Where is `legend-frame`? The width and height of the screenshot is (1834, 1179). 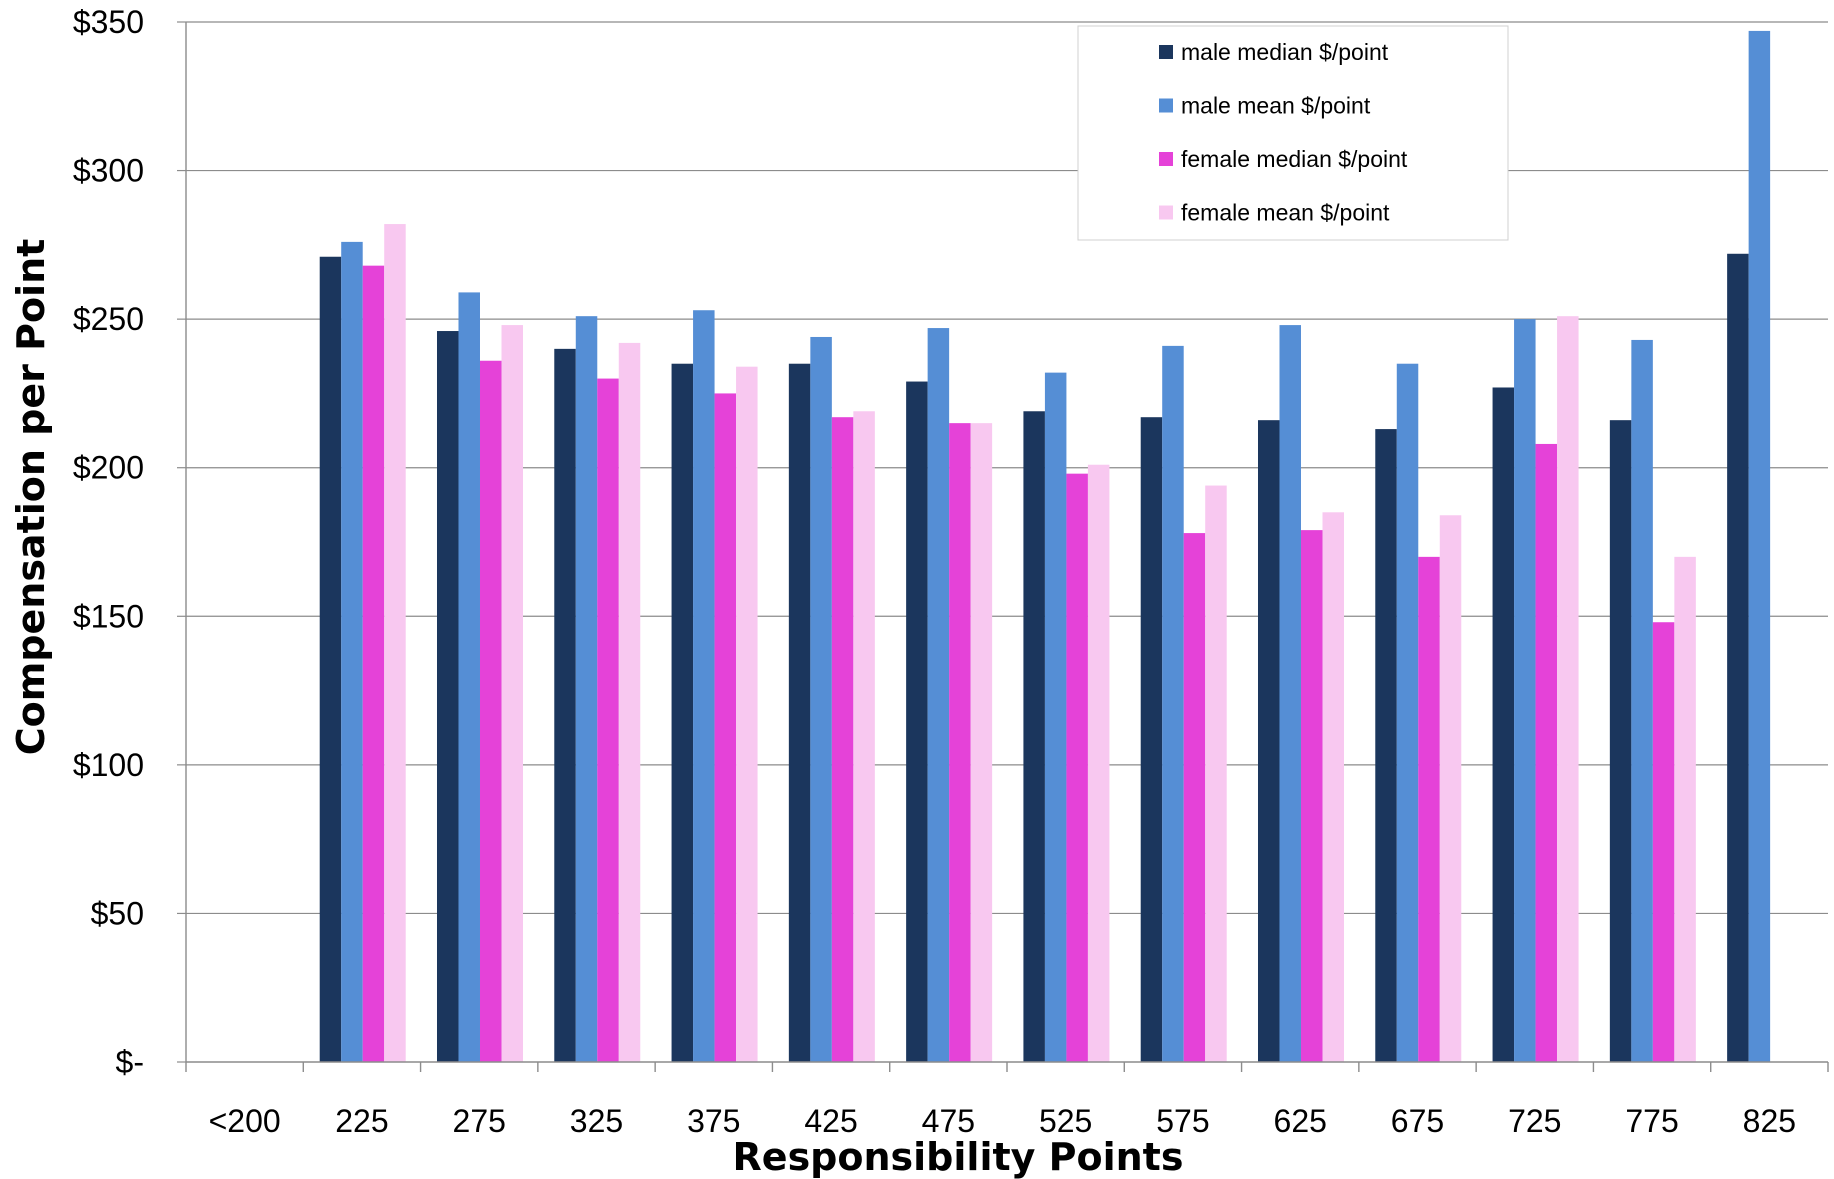
legend-frame is located at coordinates (1293, 133).